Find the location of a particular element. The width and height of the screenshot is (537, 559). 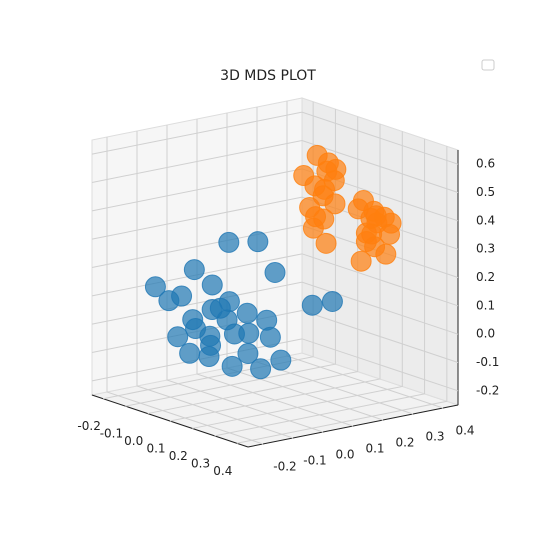

x-tick-label: 0.2 is located at coordinates (178, 456).